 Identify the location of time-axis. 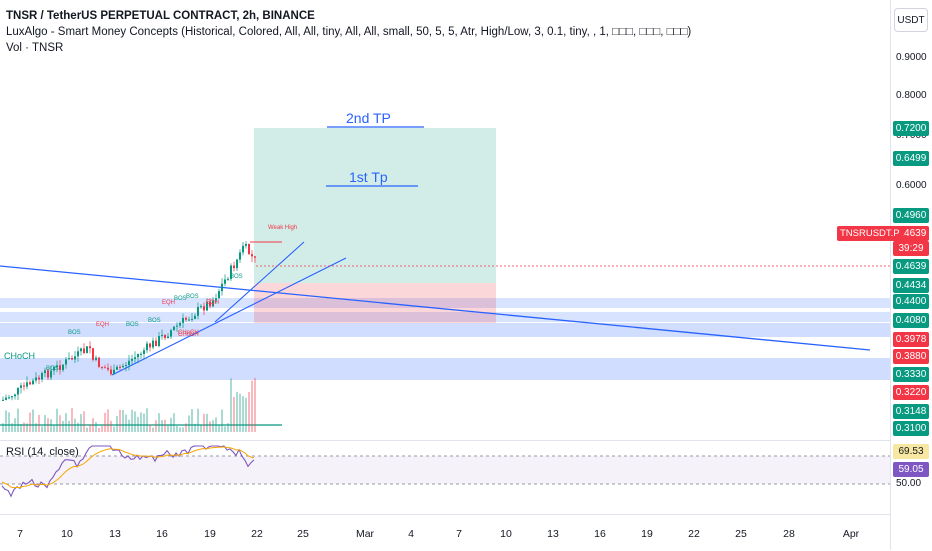
(445, 532).